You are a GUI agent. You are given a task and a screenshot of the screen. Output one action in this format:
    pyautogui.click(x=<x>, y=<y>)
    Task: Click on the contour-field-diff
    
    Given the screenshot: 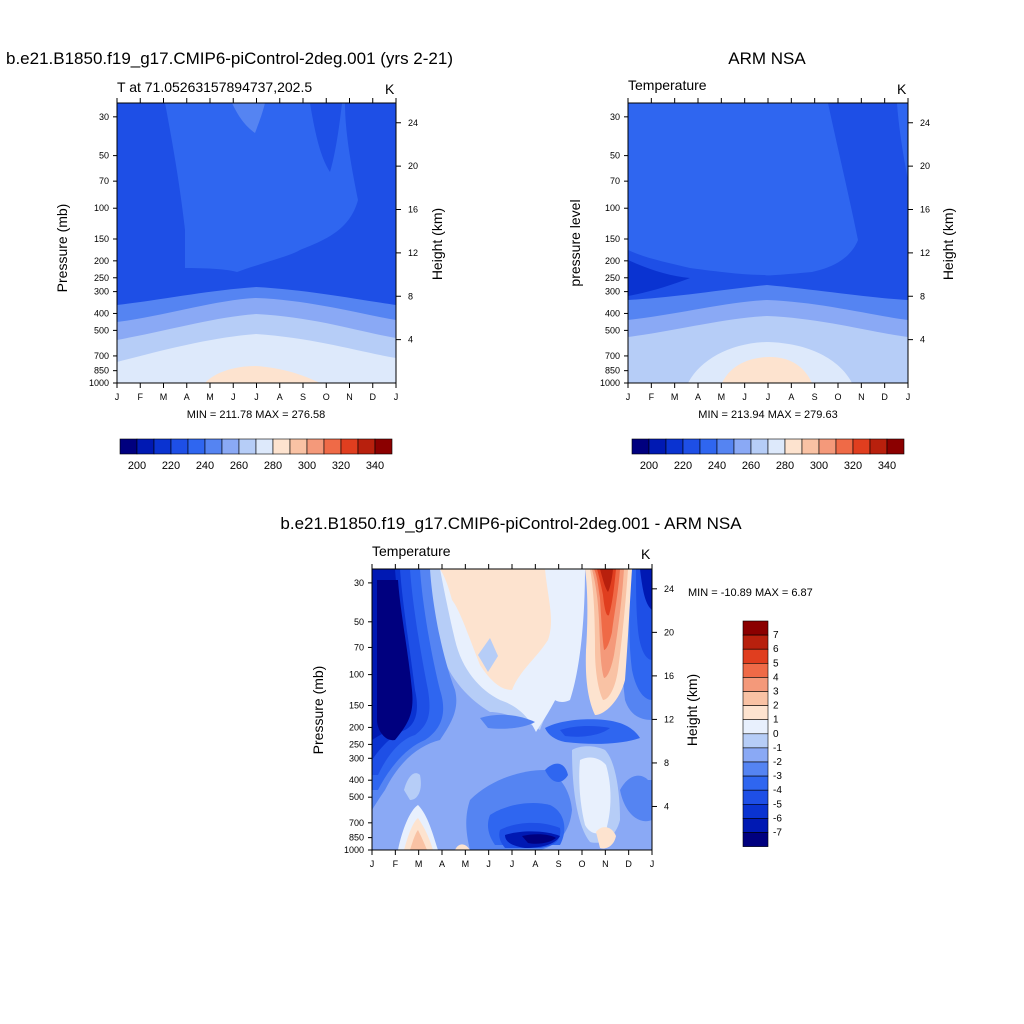 What is the action you would take?
    pyautogui.click(x=512, y=709)
    